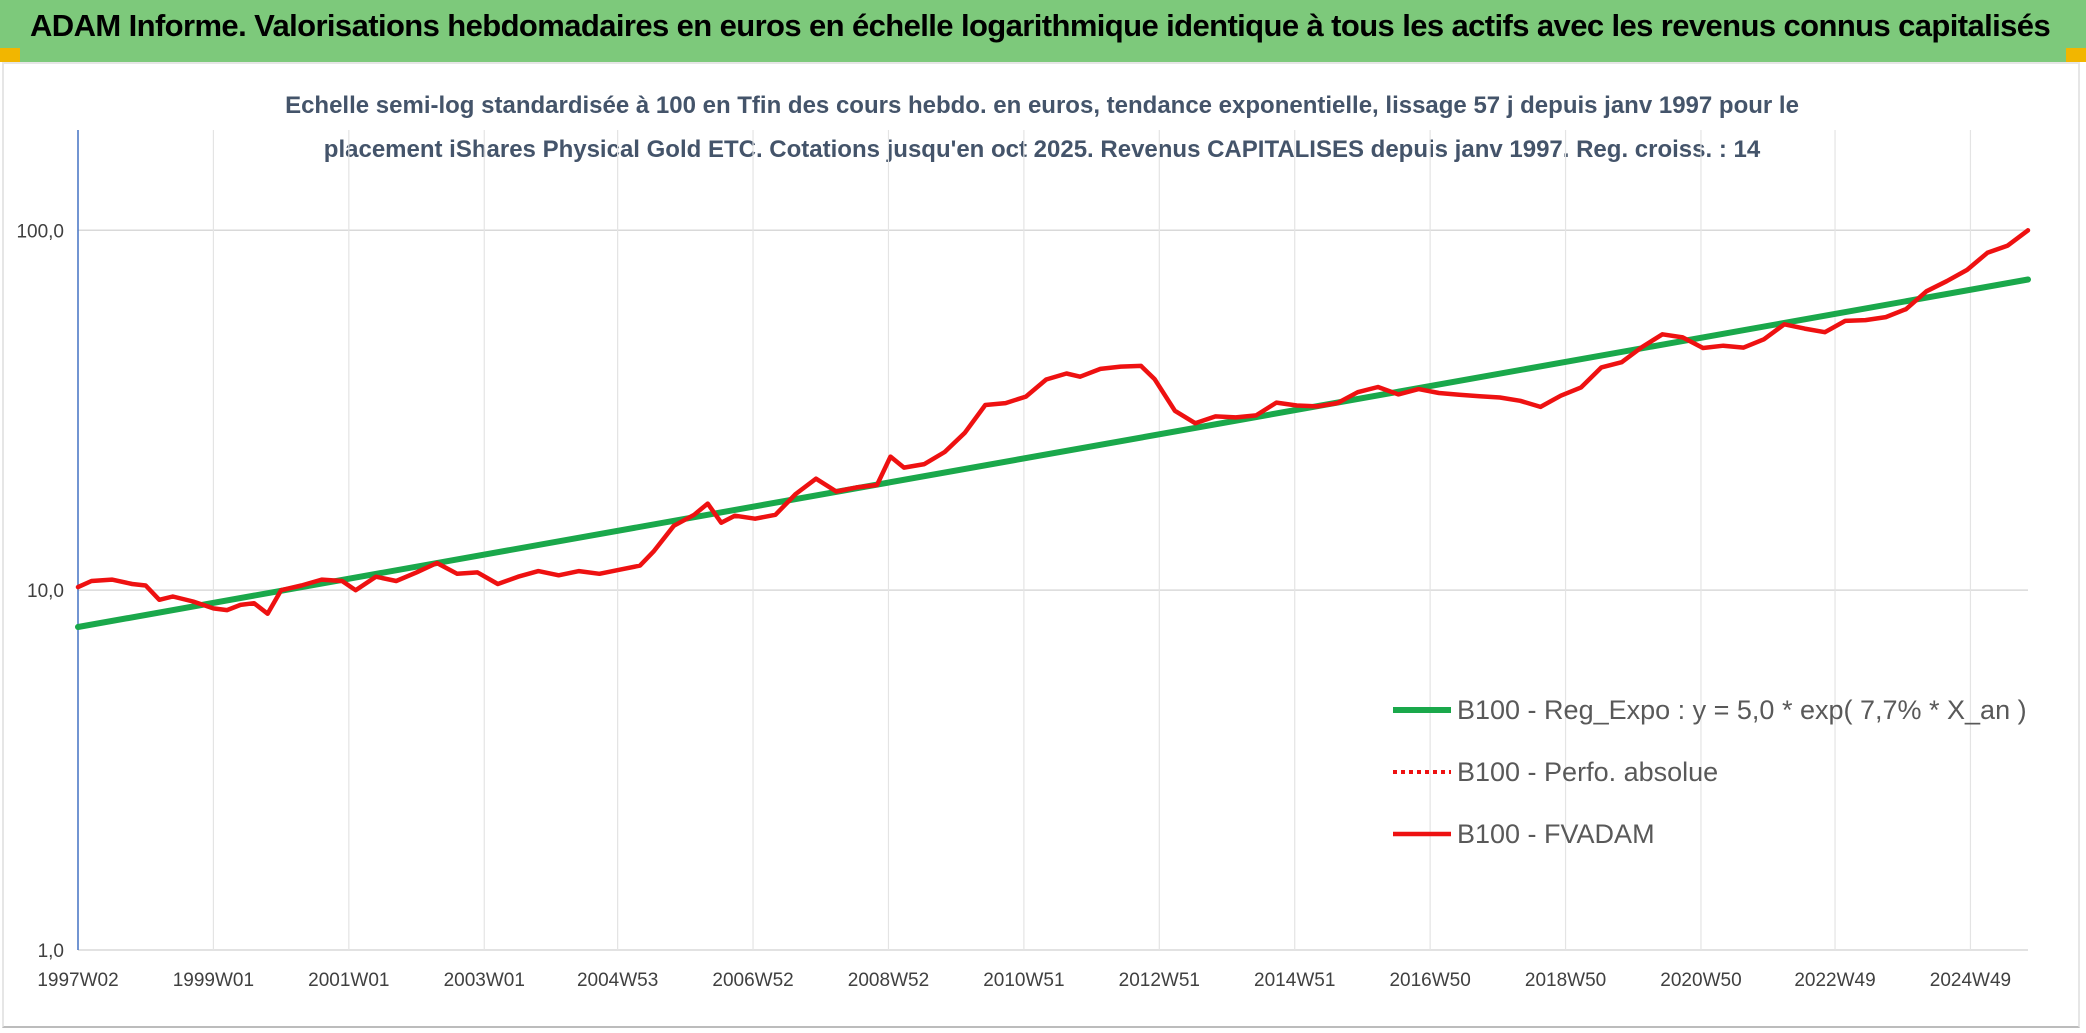 The image size is (2086, 1033). I want to click on corner-accent-left, so click(10, 55).